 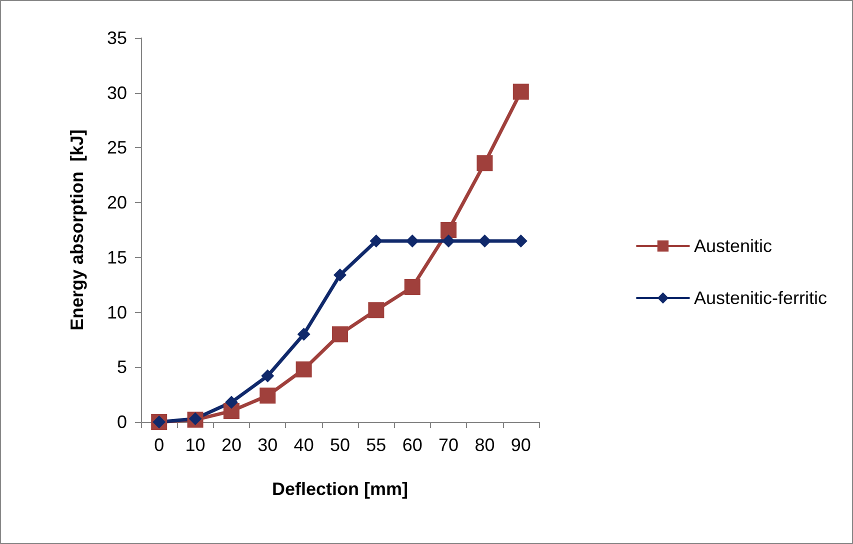 I want to click on y-tick-label: 0, so click(x=121, y=422).